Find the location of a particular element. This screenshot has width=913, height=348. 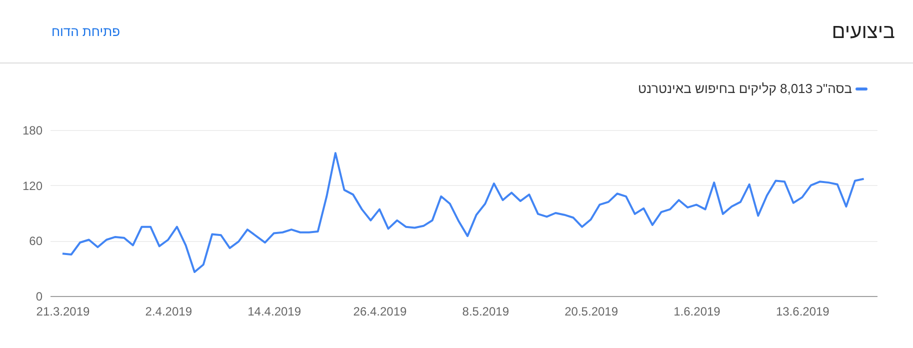

x-tick-label: 21.3.2019 is located at coordinates (63, 311).